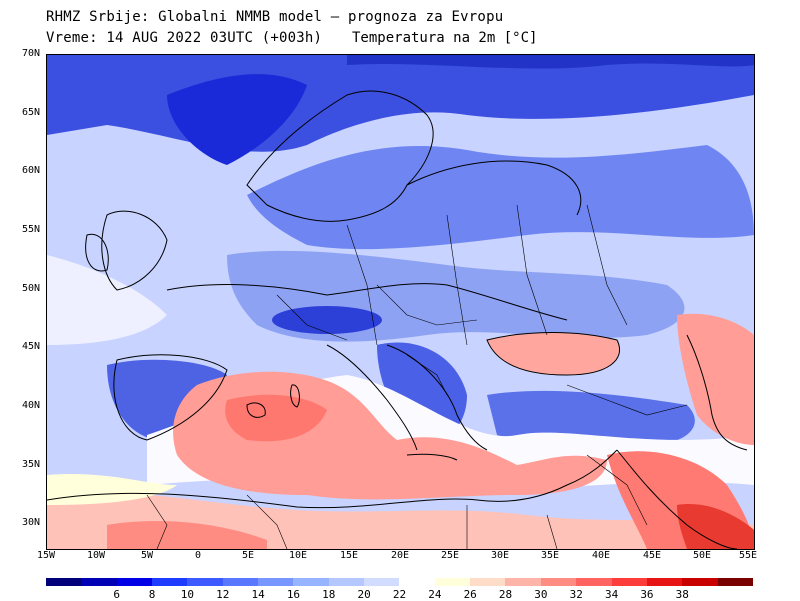 The width and height of the screenshot is (800, 601). What do you see at coordinates (445, 38) in the screenshot?
I see `variable-title: Temperatura na 2m [°C]` at bounding box center [445, 38].